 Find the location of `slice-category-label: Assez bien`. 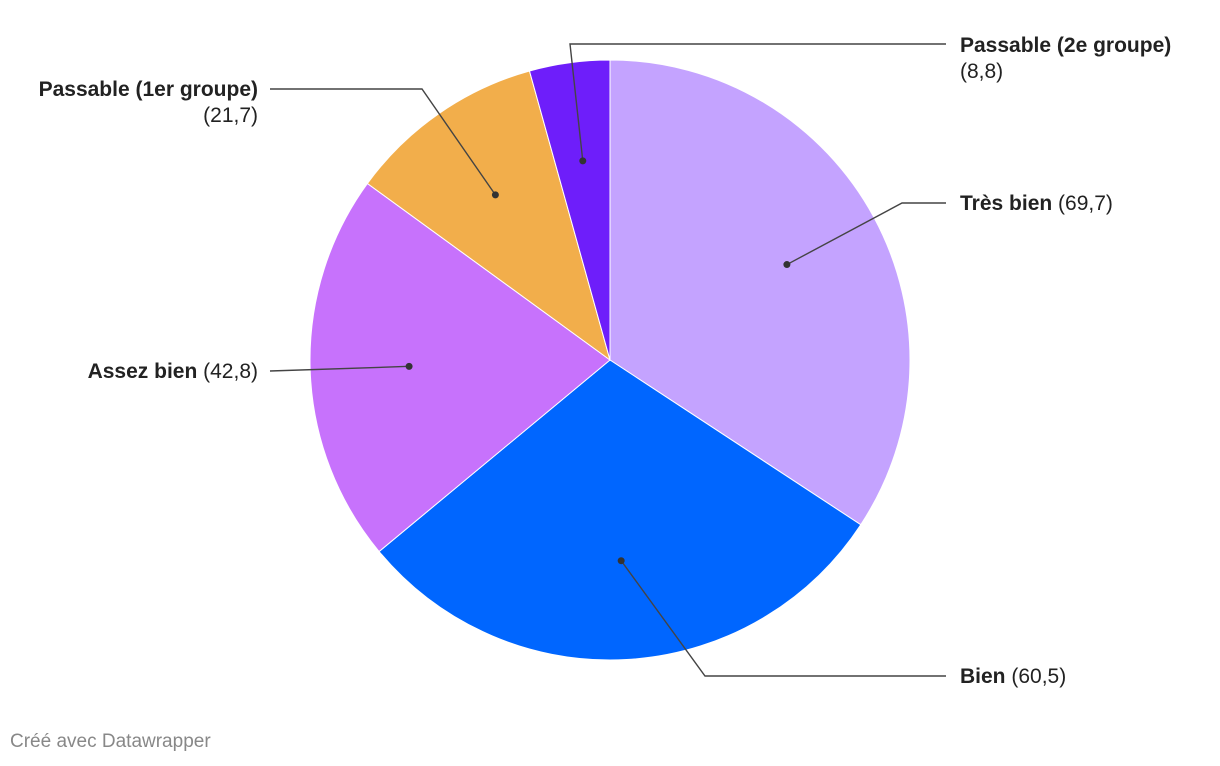

slice-category-label: Assez bien is located at coordinates (143, 371).